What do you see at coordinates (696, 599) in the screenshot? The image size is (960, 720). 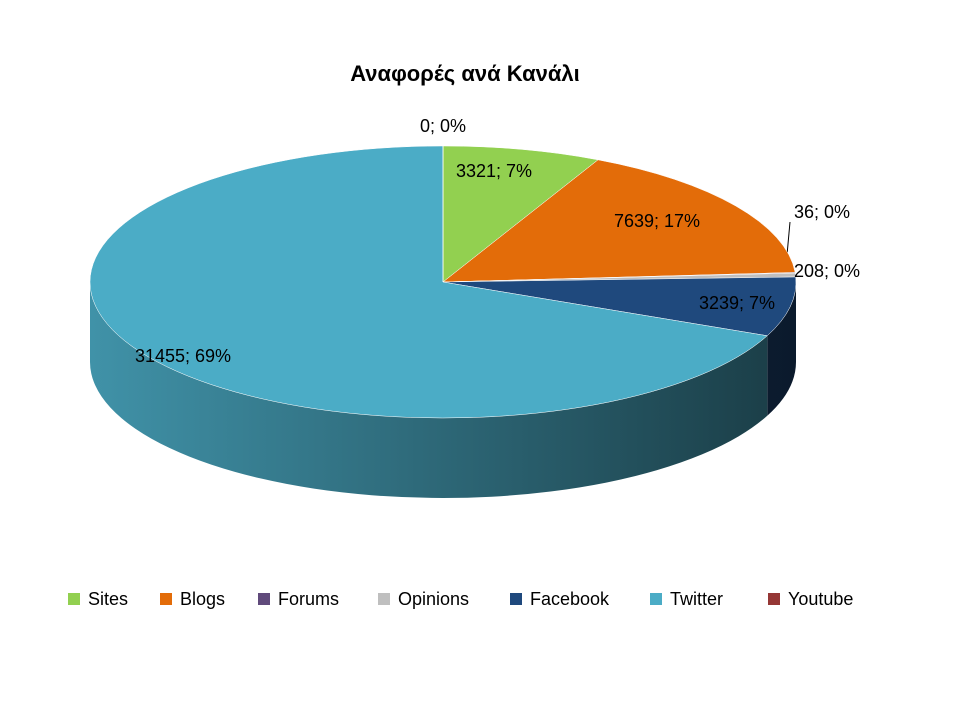 I see `legend-label: Twitter` at bounding box center [696, 599].